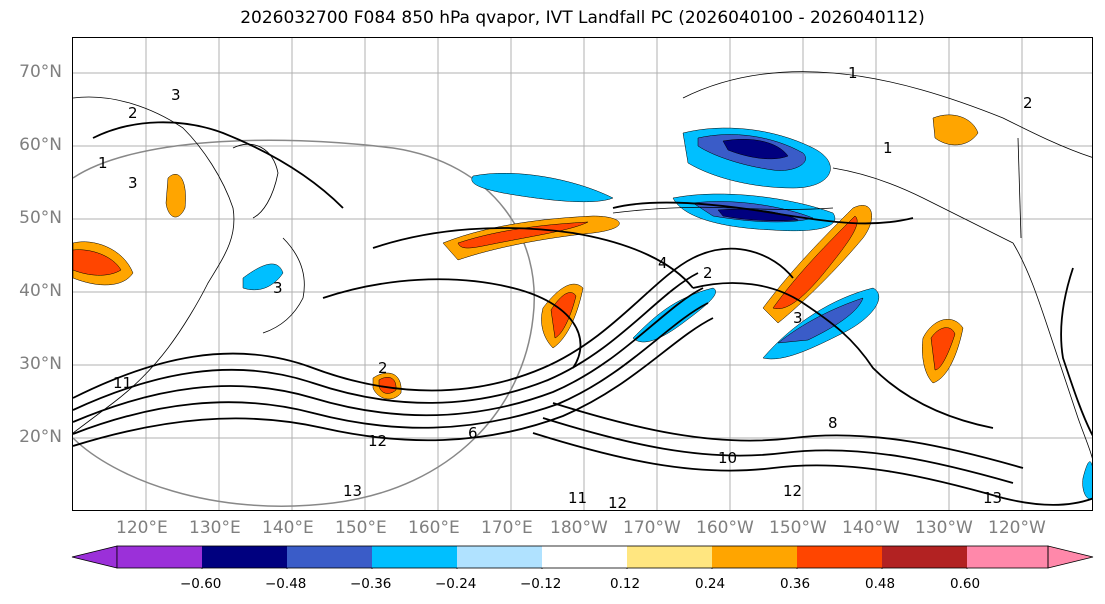 The height and width of the screenshot is (604, 1105). I want to click on lon-label-130w: 130°W, so click(944, 528).